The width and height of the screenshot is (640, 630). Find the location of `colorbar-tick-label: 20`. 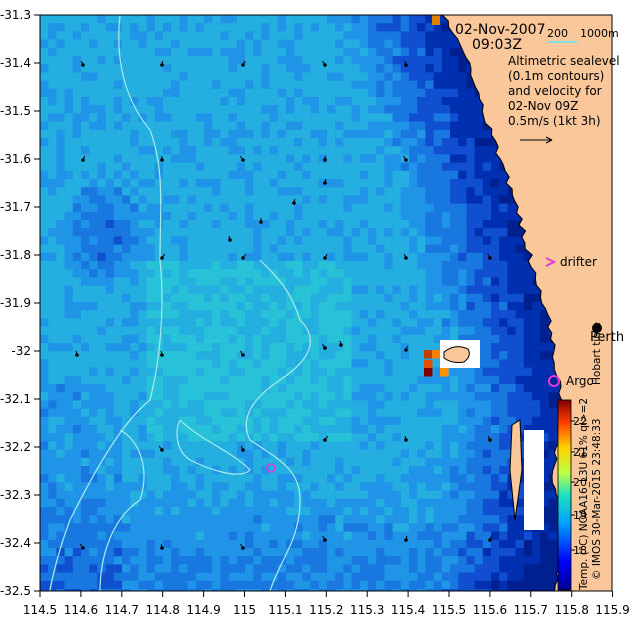

colorbar-tick-label: 20 is located at coordinates (580, 482).